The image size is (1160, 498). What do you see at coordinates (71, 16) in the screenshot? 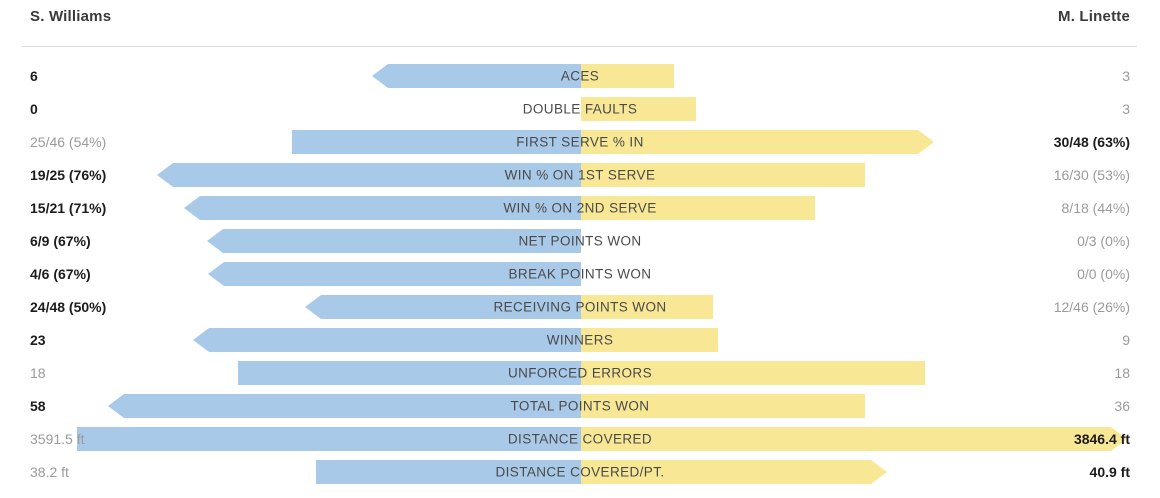
I see `player-name-left: S. Williams` at bounding box center [71, 16].